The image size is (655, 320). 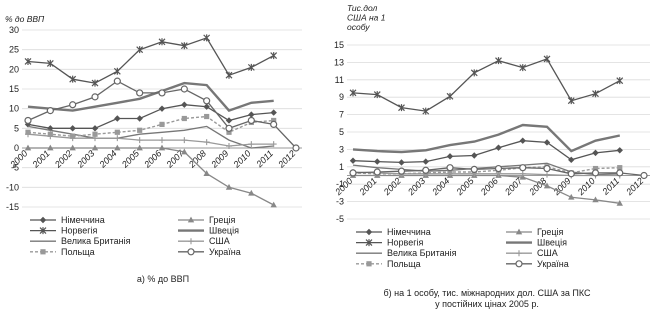 What do you see at coordinates (339, 80) in the screenshot?
I see `y-tick-label: 11` at bounding box center [339, 80].